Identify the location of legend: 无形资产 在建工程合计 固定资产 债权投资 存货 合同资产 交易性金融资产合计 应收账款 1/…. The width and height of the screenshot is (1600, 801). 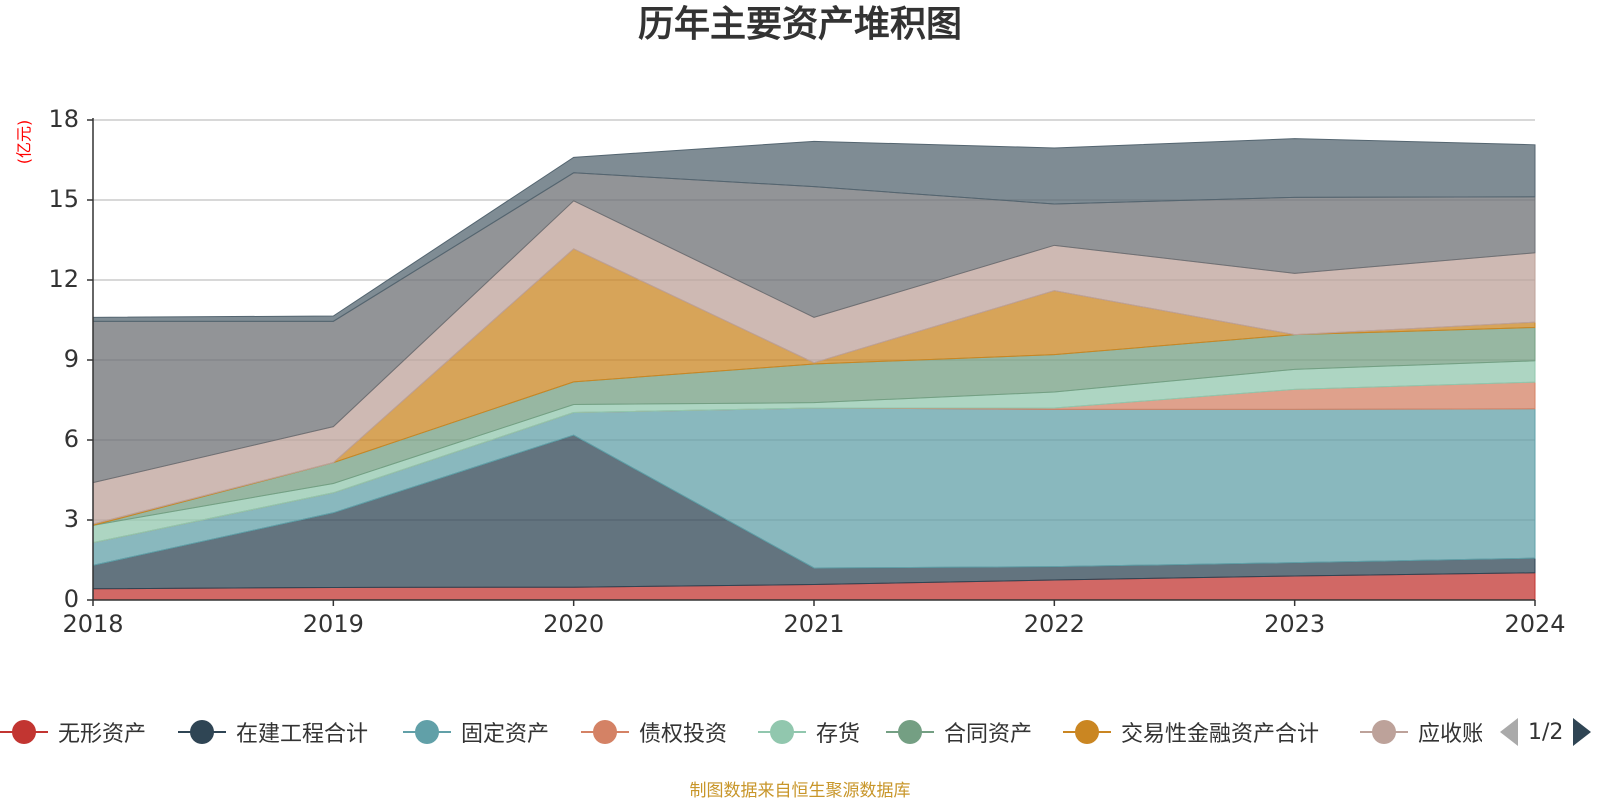
(800, 732).